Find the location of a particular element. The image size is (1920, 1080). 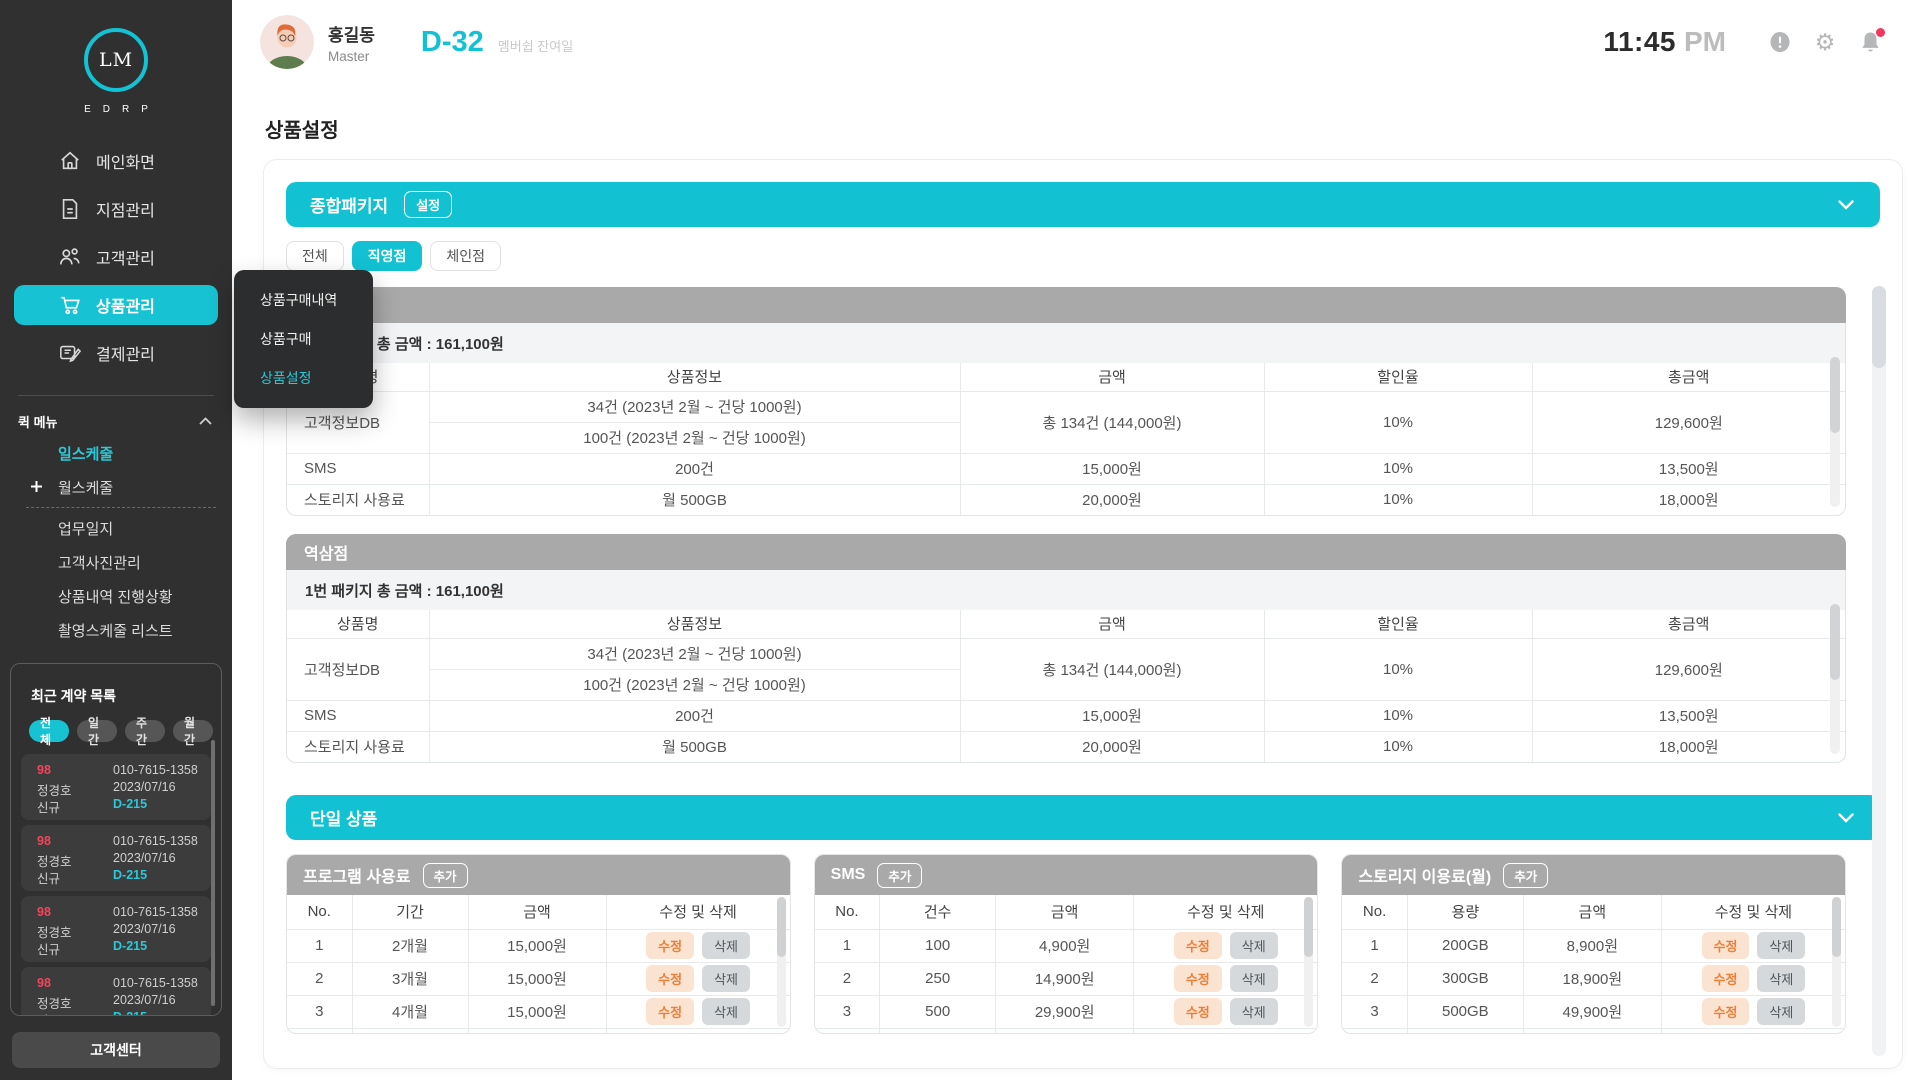

recent-list-scrollbar is located at coordinates (213, 873).